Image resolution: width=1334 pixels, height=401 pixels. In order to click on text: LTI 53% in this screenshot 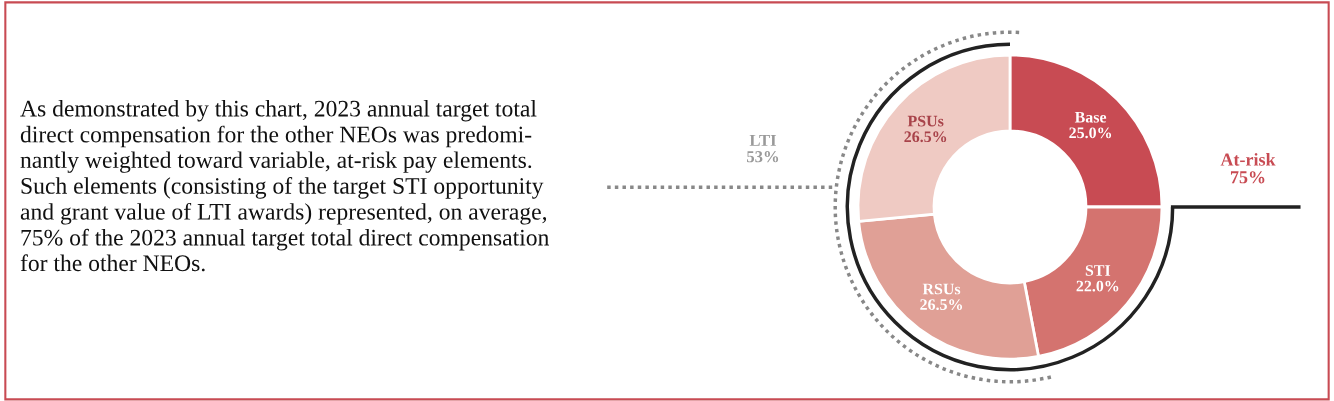, I will do `click(763, 148)`.